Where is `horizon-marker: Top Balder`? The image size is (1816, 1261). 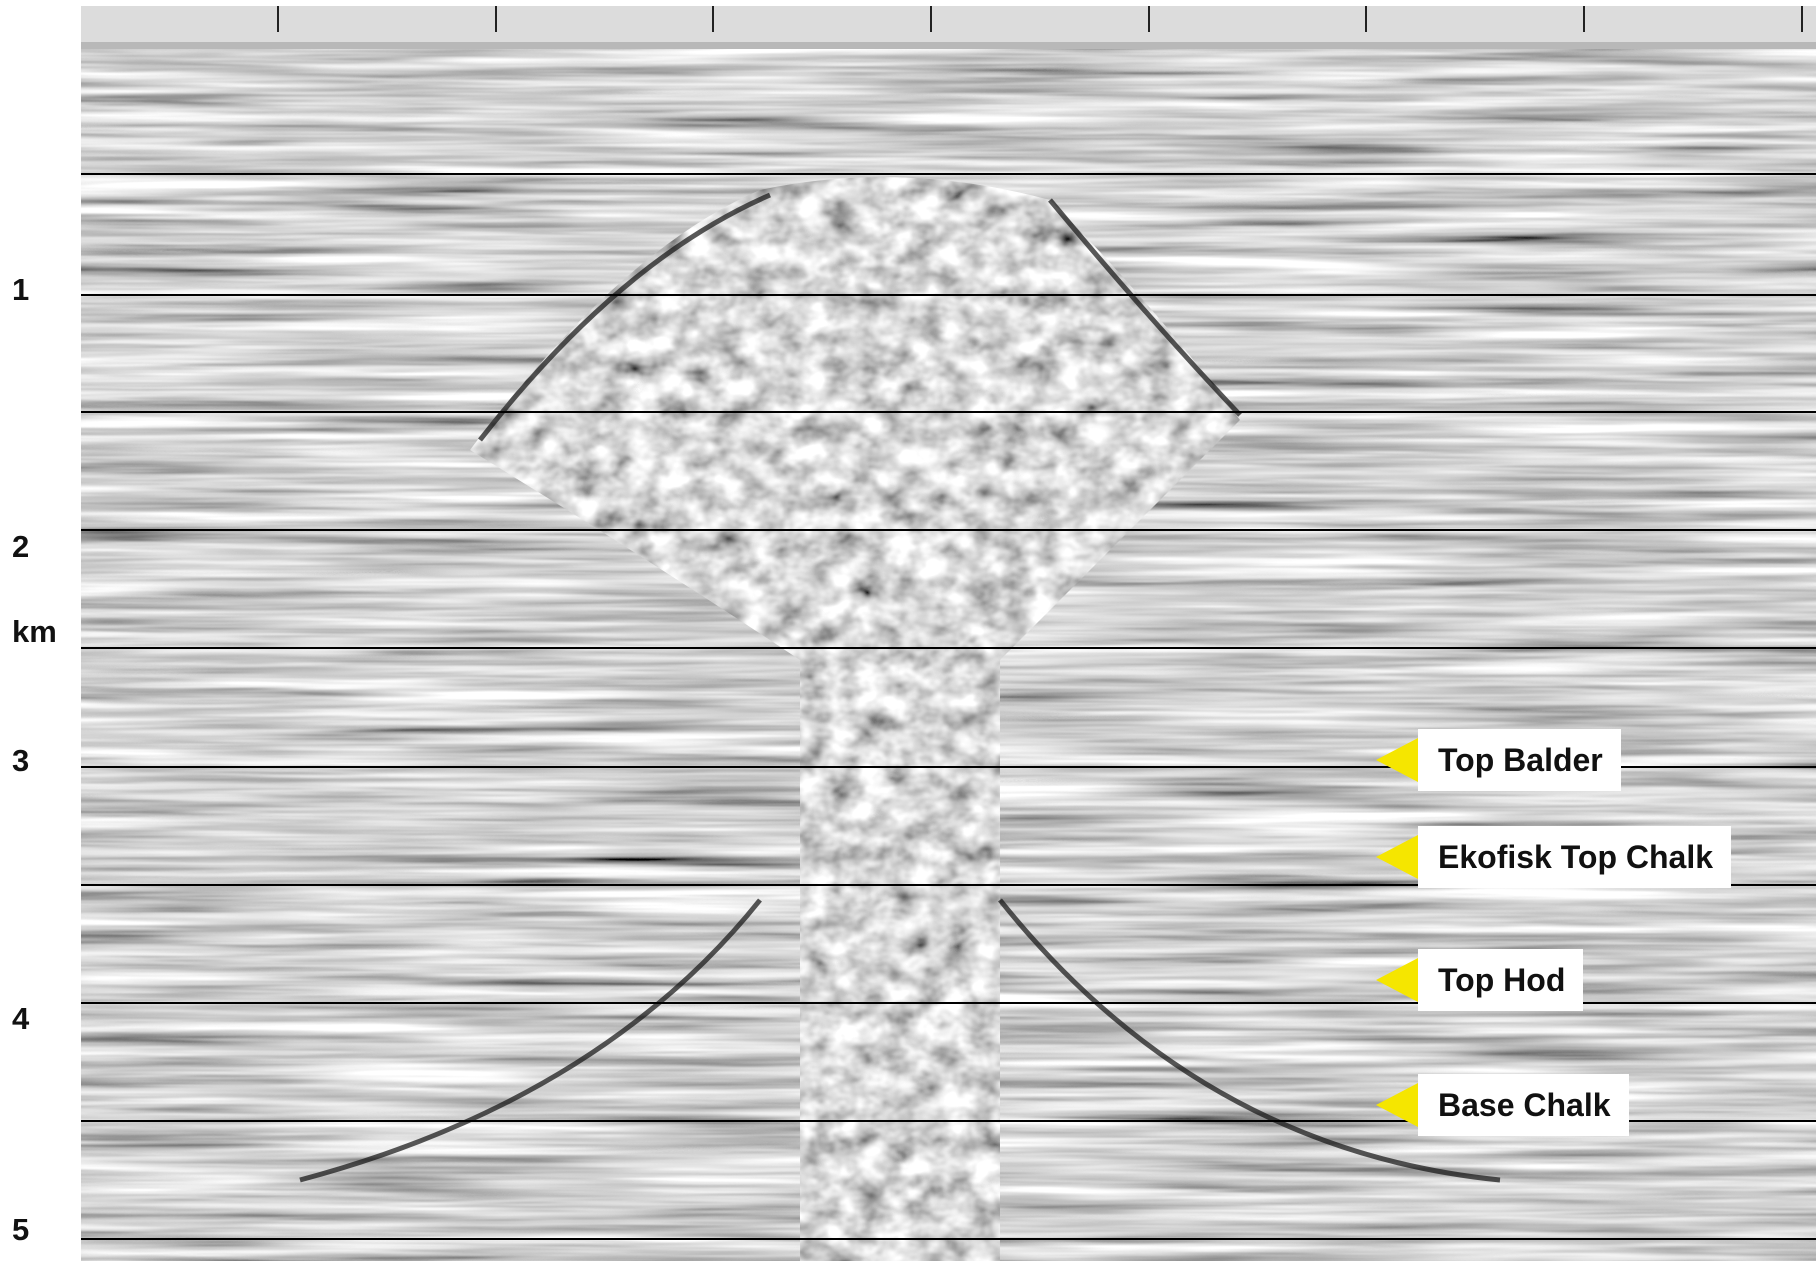
horizon-marker: Top Balder is located at coordinates (1498, 760).